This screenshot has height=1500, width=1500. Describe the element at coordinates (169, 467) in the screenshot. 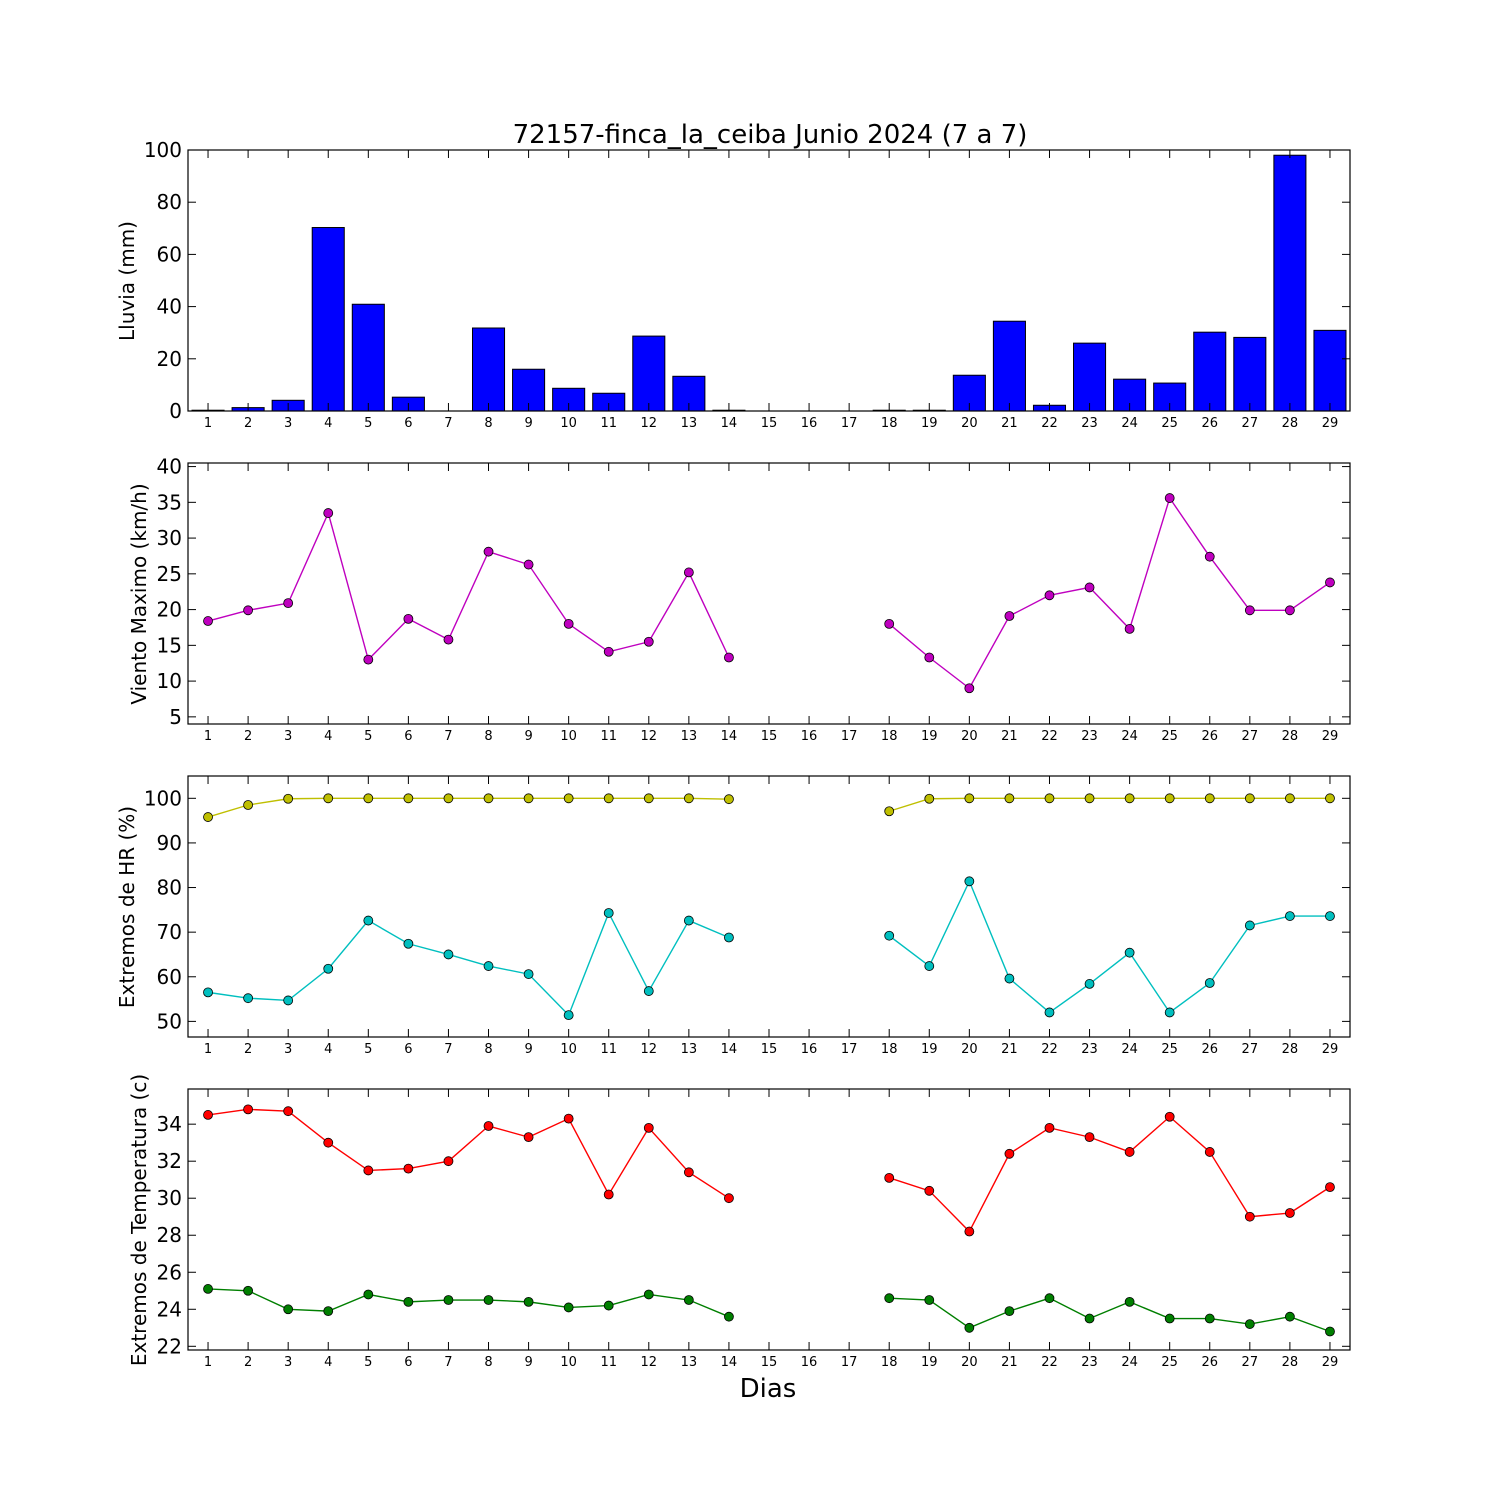

I see `y-tick-label: 40` at that location.